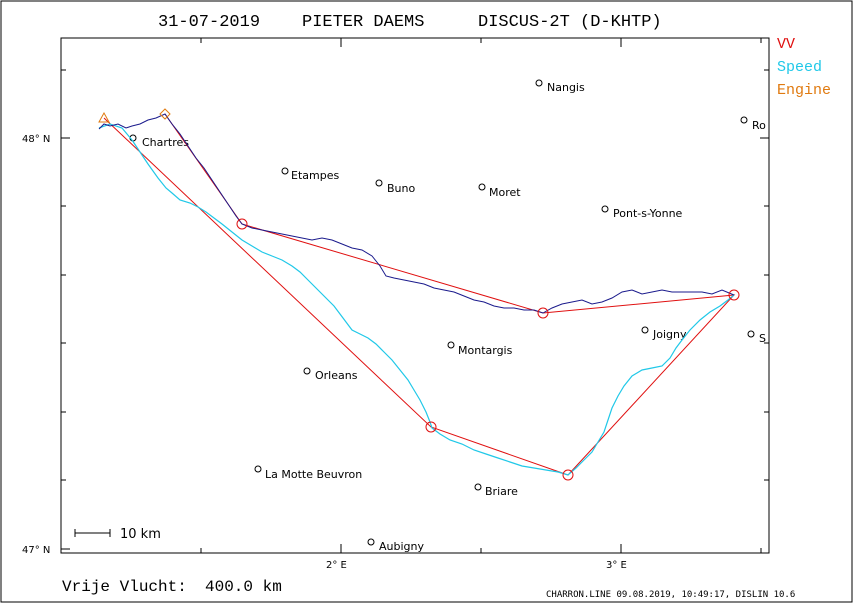 The image size is (853, 603). I want to click on legend-vv: VV, so click(786, 44).